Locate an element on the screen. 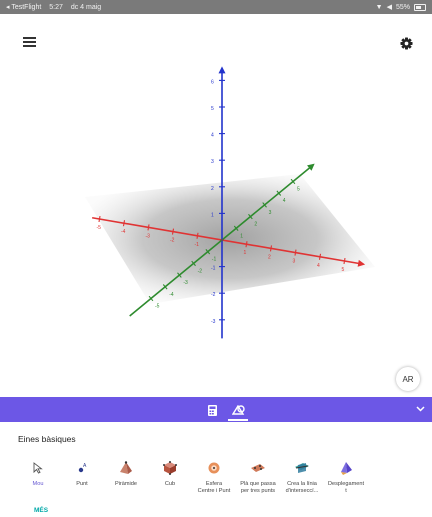  point-icon: A is located at coordinates (82, 468).